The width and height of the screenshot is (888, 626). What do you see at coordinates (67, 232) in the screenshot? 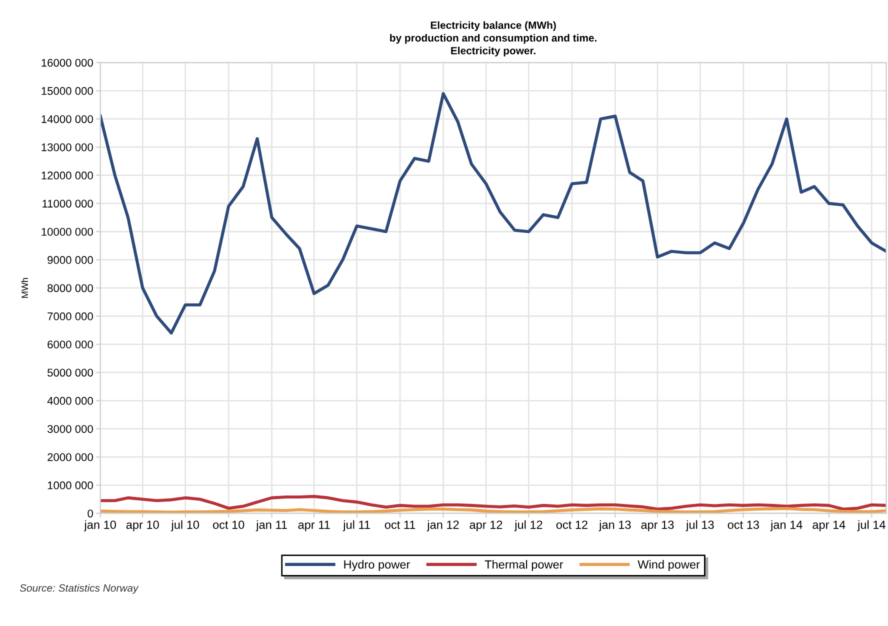
I see `y-tick-label: 10000 000` at bounding box center [67, 232].